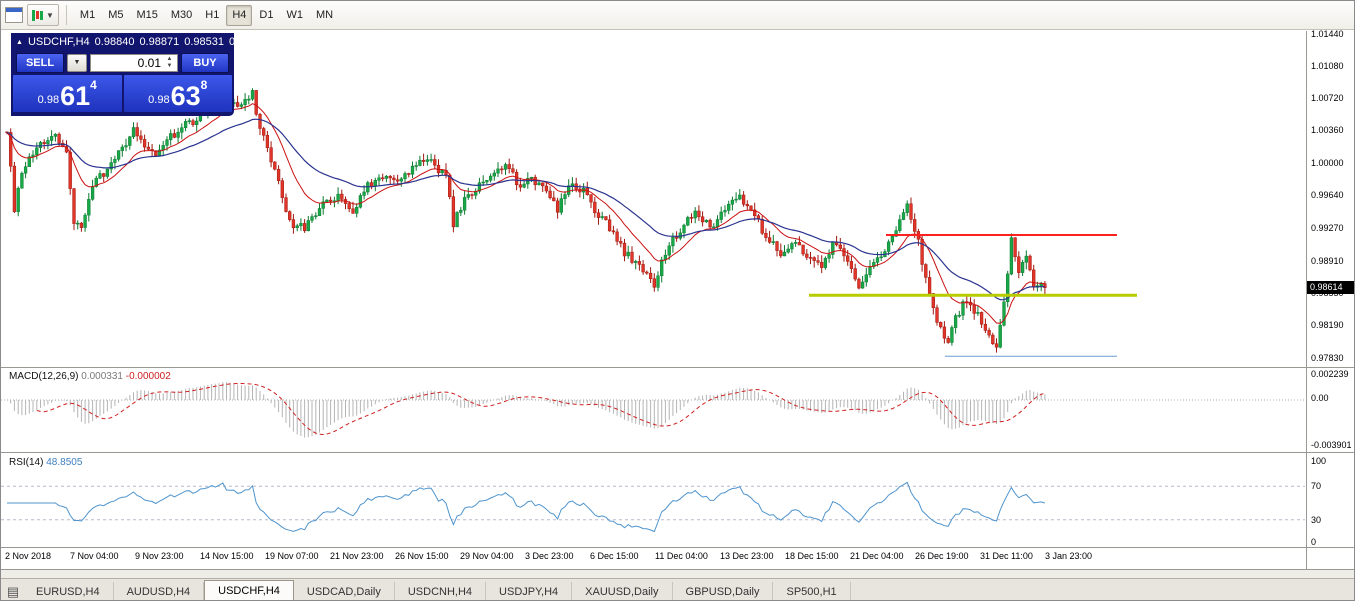 This screenshot has width=1355, height=601. Describe the element at coordinates (529, 591) in the screenshot. I see `chart-tab-usdjpy-h4: USDJPY,H4` at that location.